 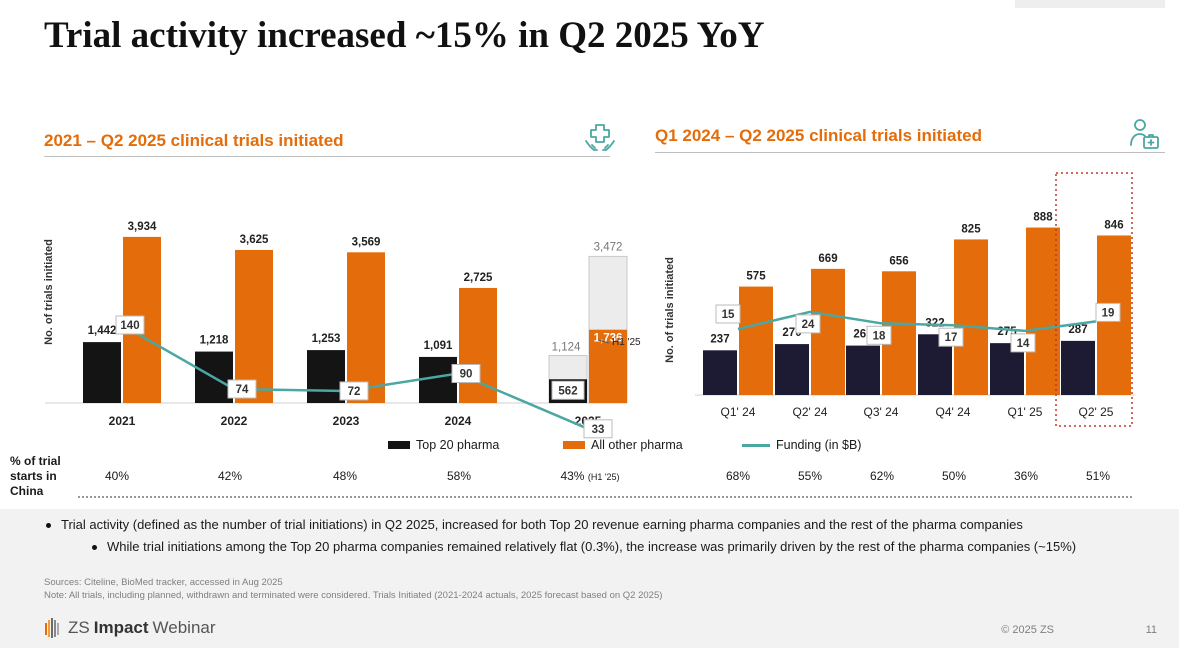 What do you see at coordinates (910, 152) in the screenshot?
I see `right-title-divider` at bounding box center [910, 152].